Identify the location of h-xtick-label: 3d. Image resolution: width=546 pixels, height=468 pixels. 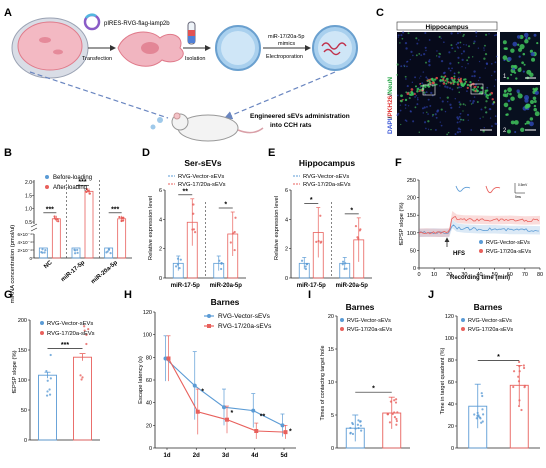
(225, 456).